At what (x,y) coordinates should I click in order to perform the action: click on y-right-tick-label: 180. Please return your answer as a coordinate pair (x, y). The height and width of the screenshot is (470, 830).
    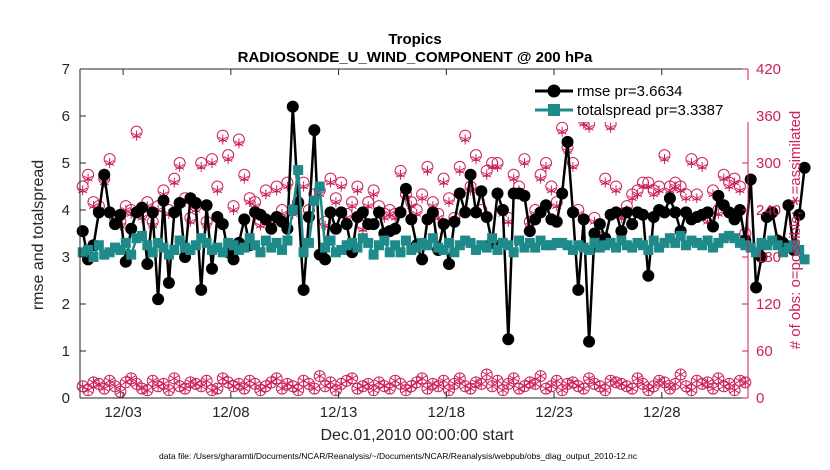
    Looking at the image, I should click on (768, 257).